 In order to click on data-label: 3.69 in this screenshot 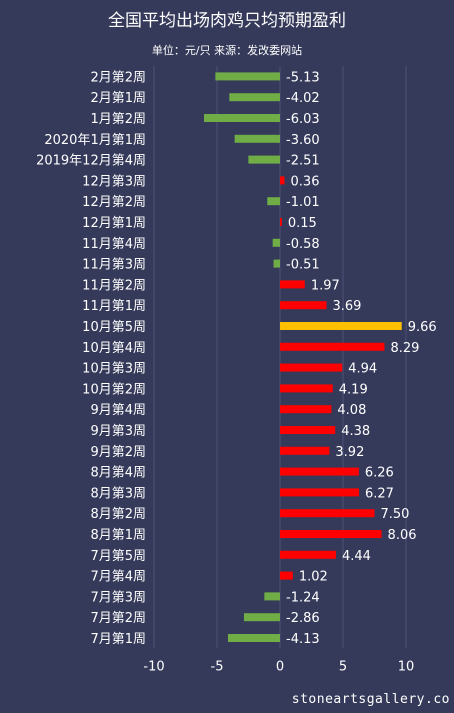, I will do `click(346, 306)`.